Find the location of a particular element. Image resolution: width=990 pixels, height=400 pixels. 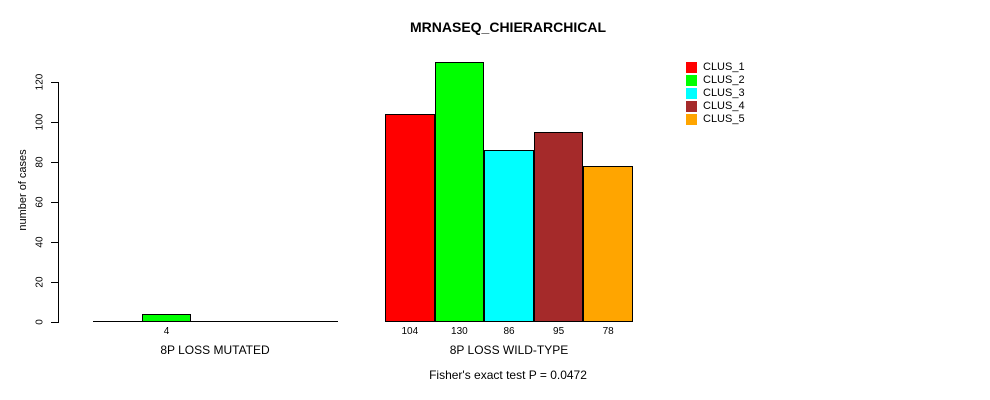

x-axis-group-label-mutated: 8P LOSS MUTATED is located at coordinates (215, 350).